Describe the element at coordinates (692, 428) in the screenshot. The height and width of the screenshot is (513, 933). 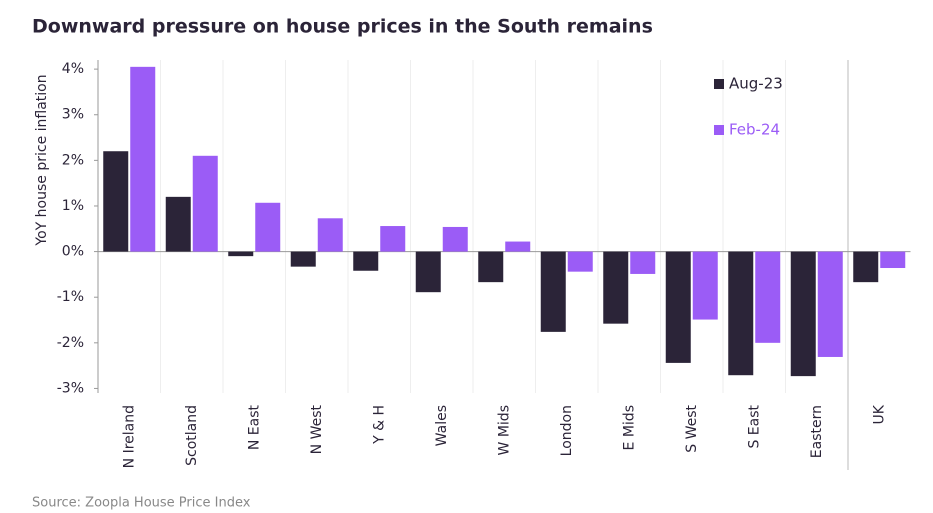
I see `x-tick-label: S West` at that location.